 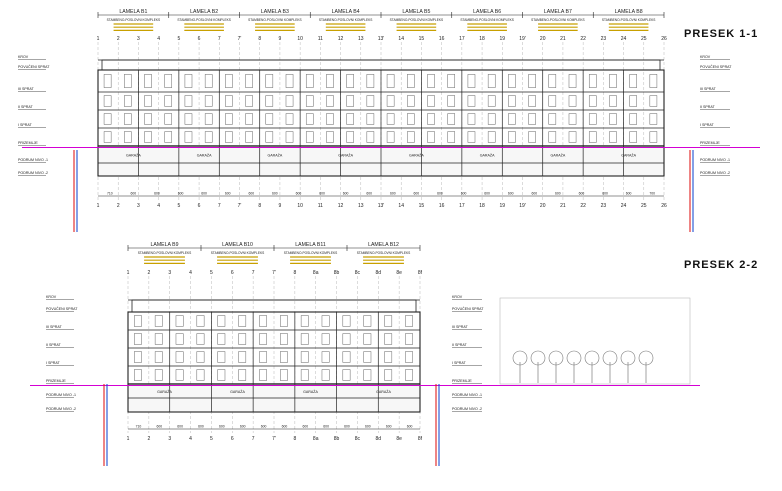 I want to click on axis-label-top: 8d, so click(x=379, y=273).